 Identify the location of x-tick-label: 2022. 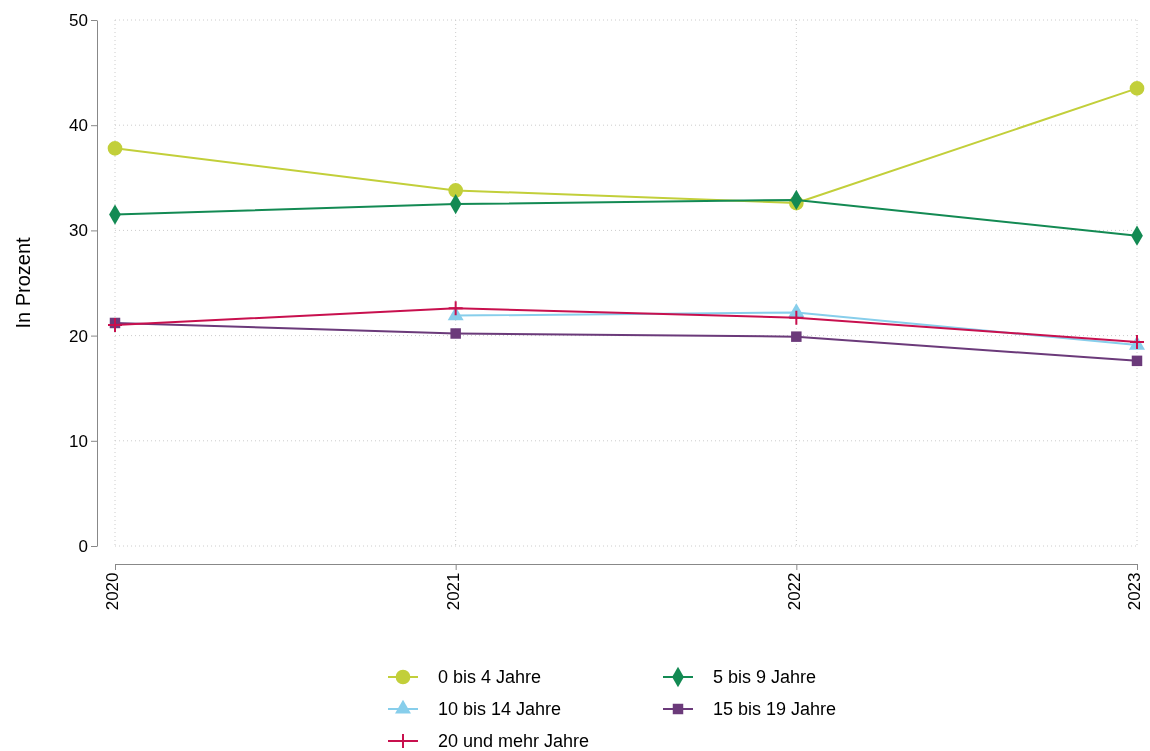
(794, 591).